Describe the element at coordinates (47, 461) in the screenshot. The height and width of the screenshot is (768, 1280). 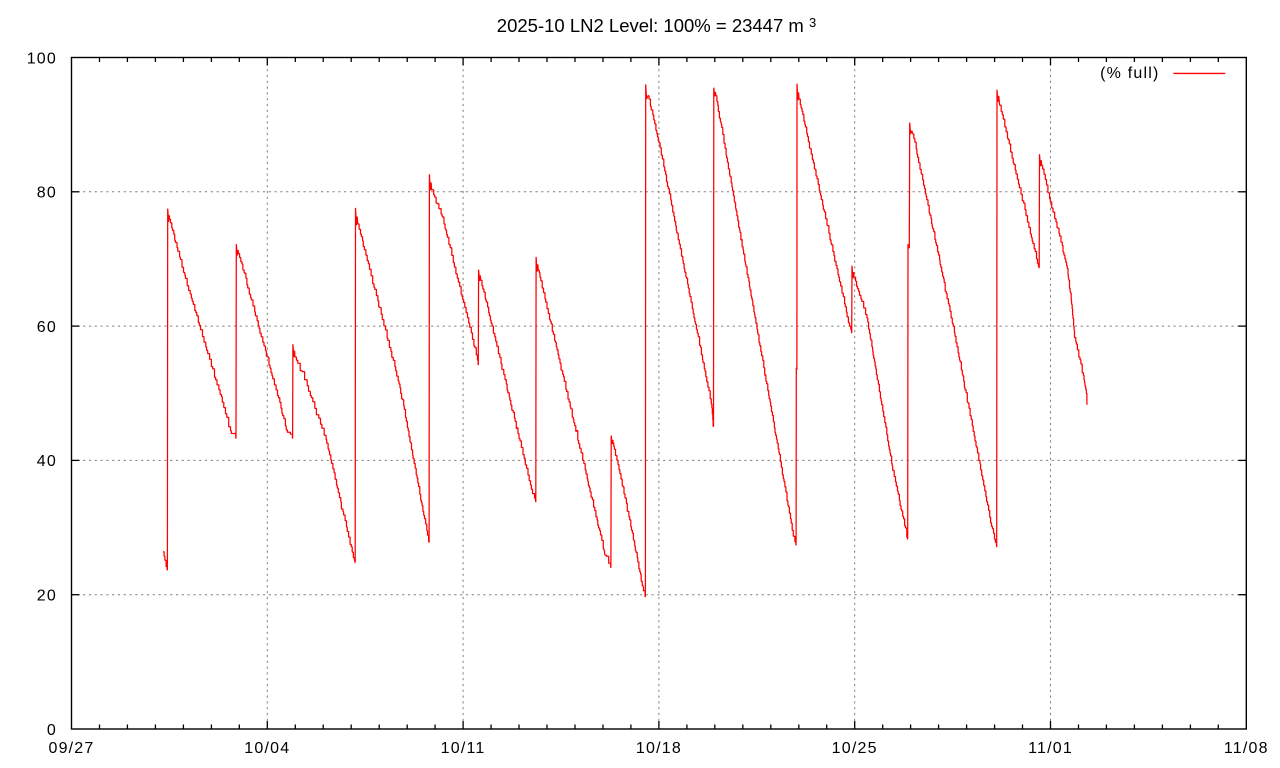
I see `svg-text: 40` at that location.